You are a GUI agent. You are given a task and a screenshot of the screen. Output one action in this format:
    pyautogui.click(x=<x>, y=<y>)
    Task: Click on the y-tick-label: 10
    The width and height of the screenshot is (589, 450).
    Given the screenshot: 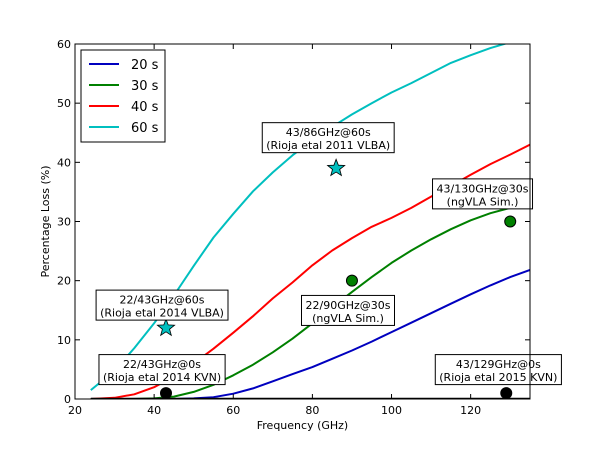 What is the action you would take?
    pyautogui.click(x=64, y=340)
    